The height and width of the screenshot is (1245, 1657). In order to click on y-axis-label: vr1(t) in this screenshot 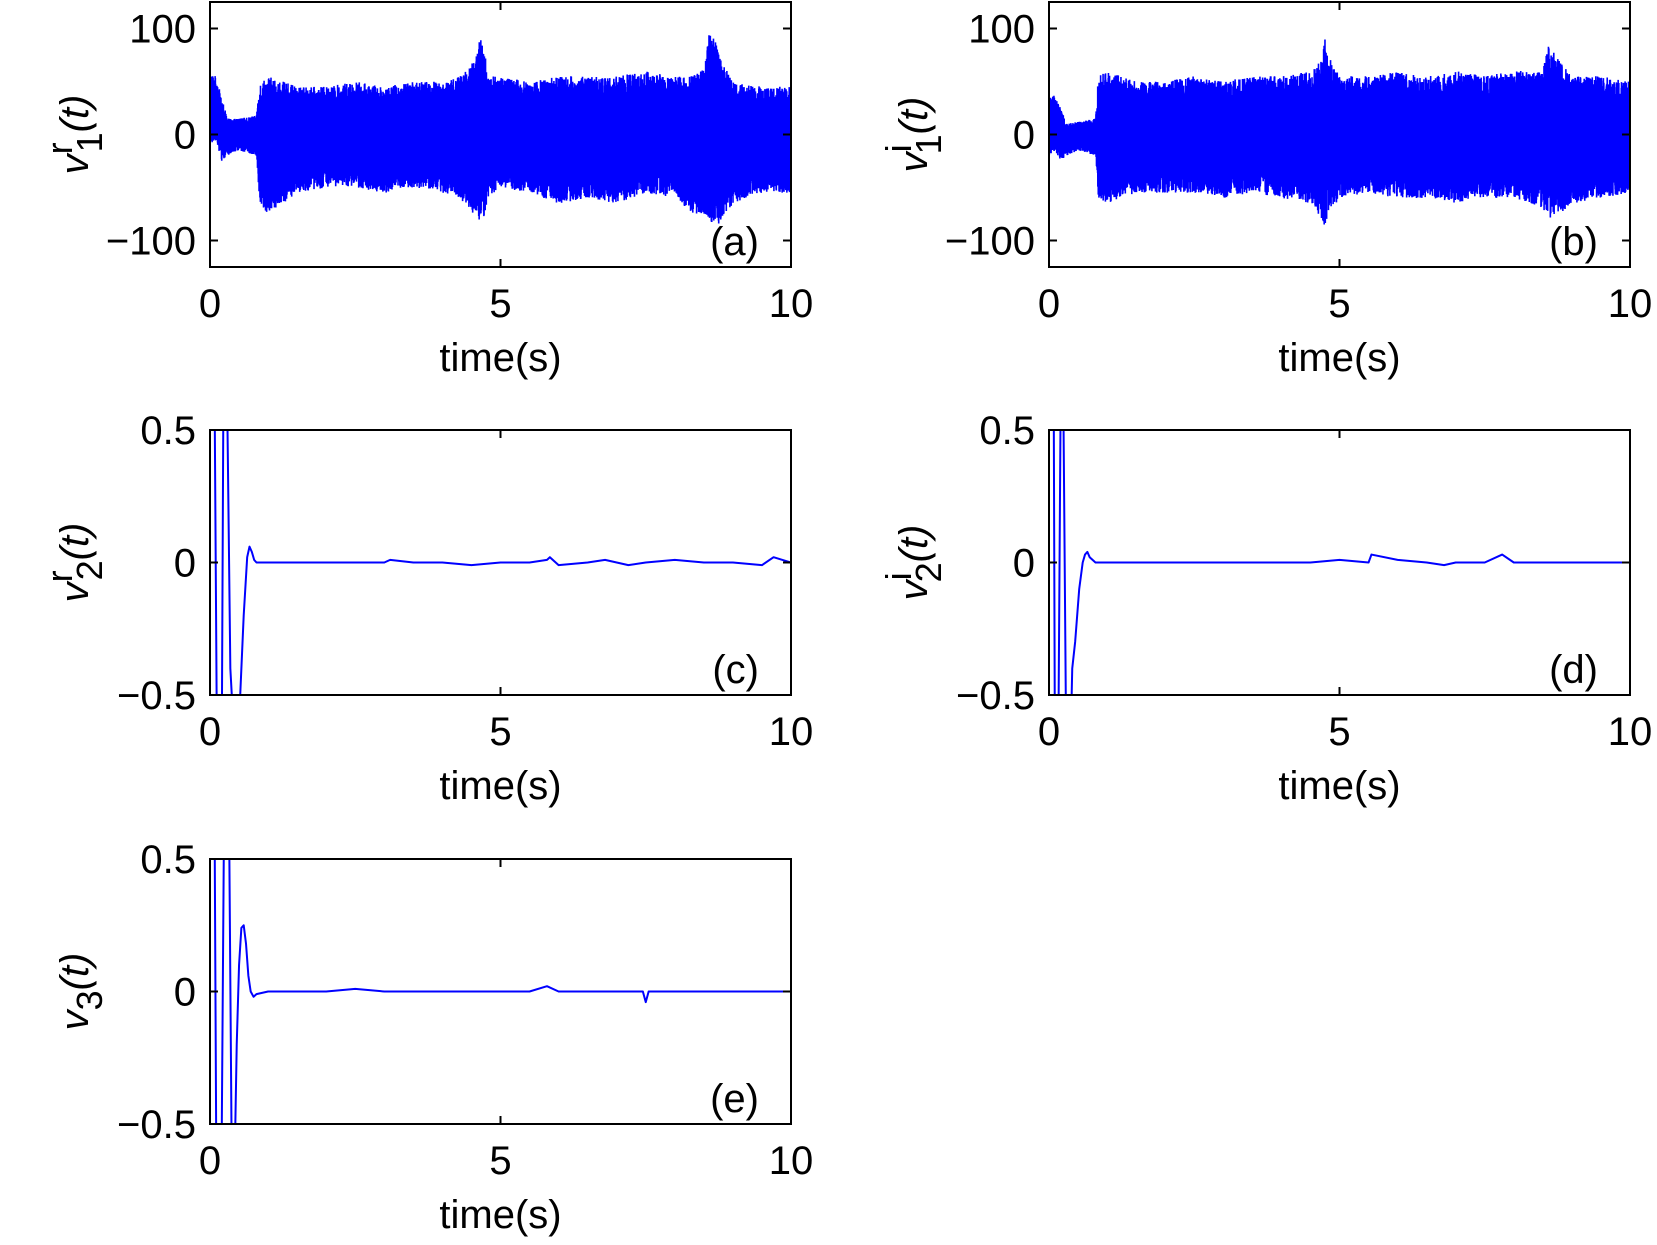, I will do `click(74, 135)`.